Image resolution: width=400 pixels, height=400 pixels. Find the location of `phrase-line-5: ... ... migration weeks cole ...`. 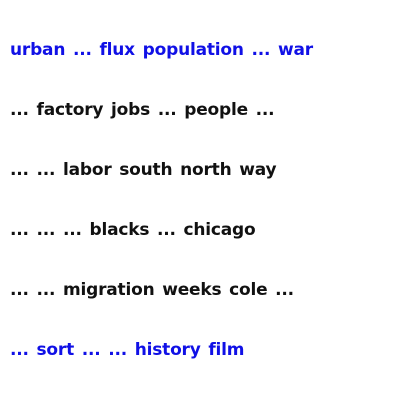

phrase-line-5: ... ... migration weeks cole ... is located at coordinates (152, 290).